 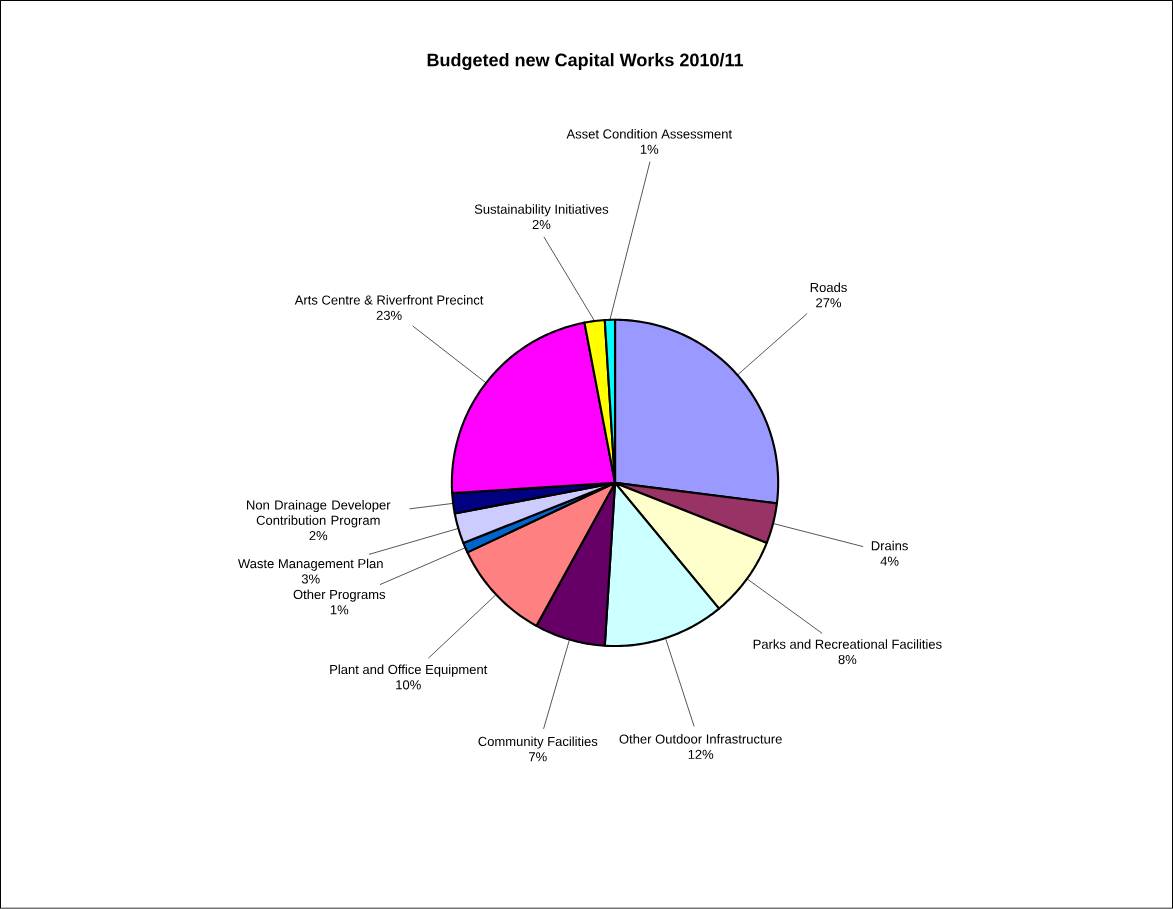 What do you see at coordinates (541, 210) in the screenshot?
I see `slice-label: Sustainability Initiatives` at bounding box center [541, 210].